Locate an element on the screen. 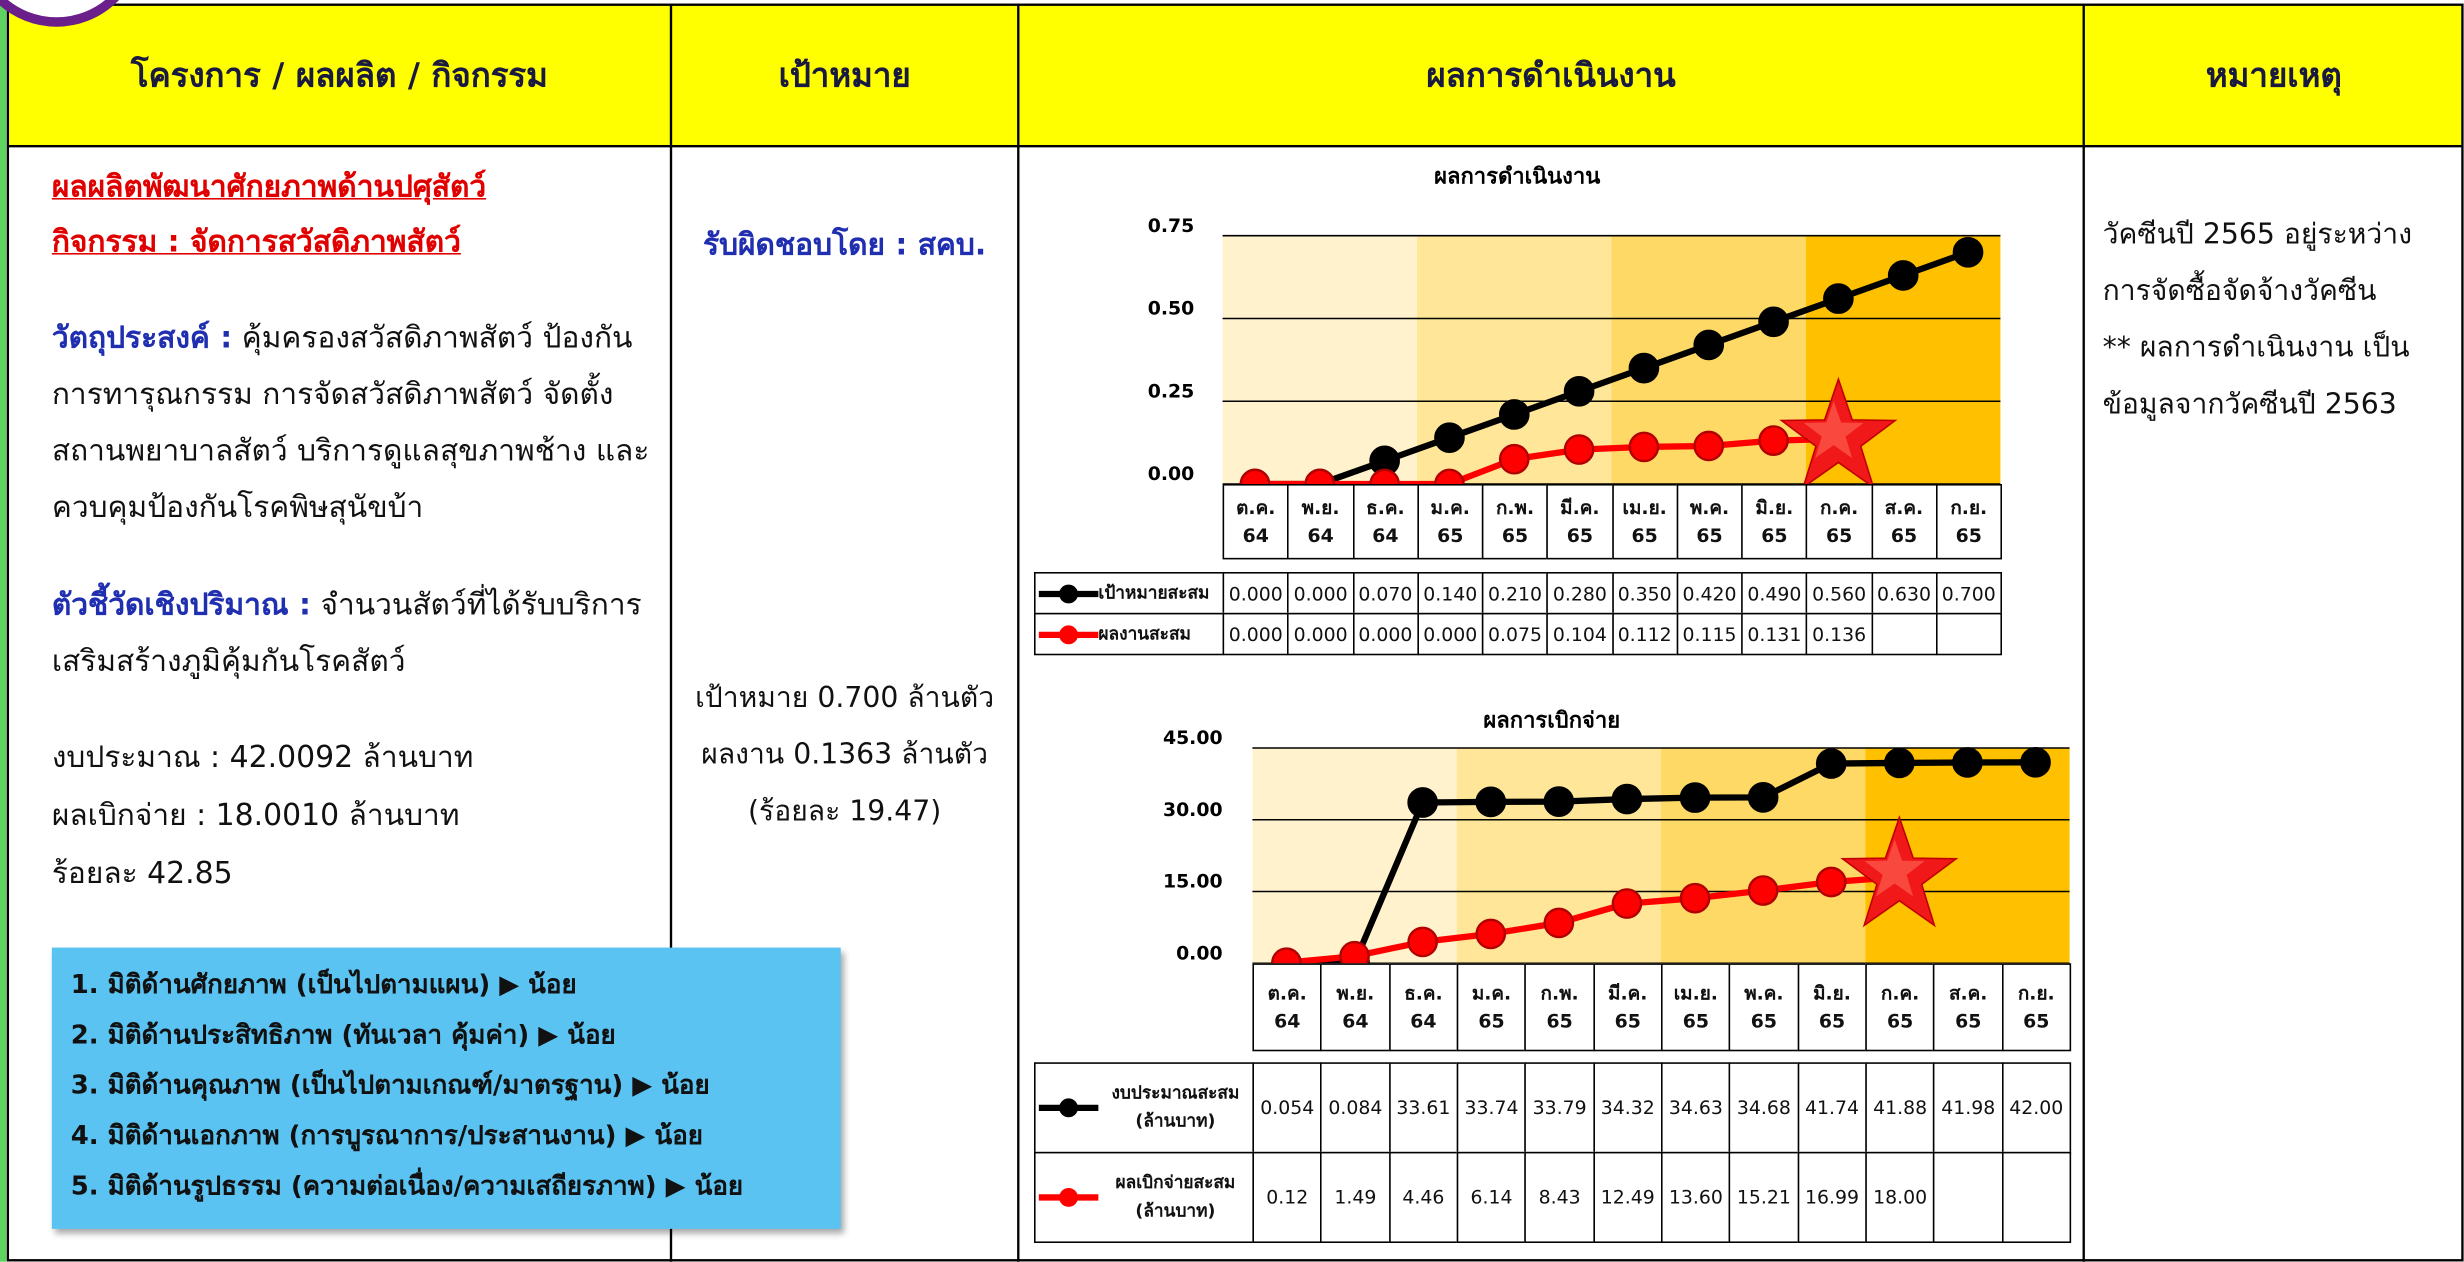  value-cell: 13.60 is located at coordinates (1696, 1197).